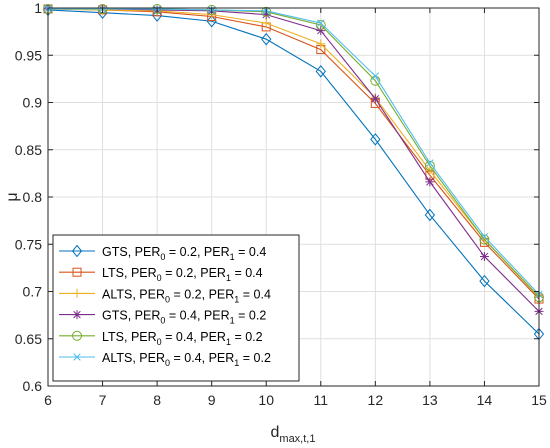  Describe the element at coordinates (539, 400) in the screenshot. I see `x-tick-label: 15` at that location.